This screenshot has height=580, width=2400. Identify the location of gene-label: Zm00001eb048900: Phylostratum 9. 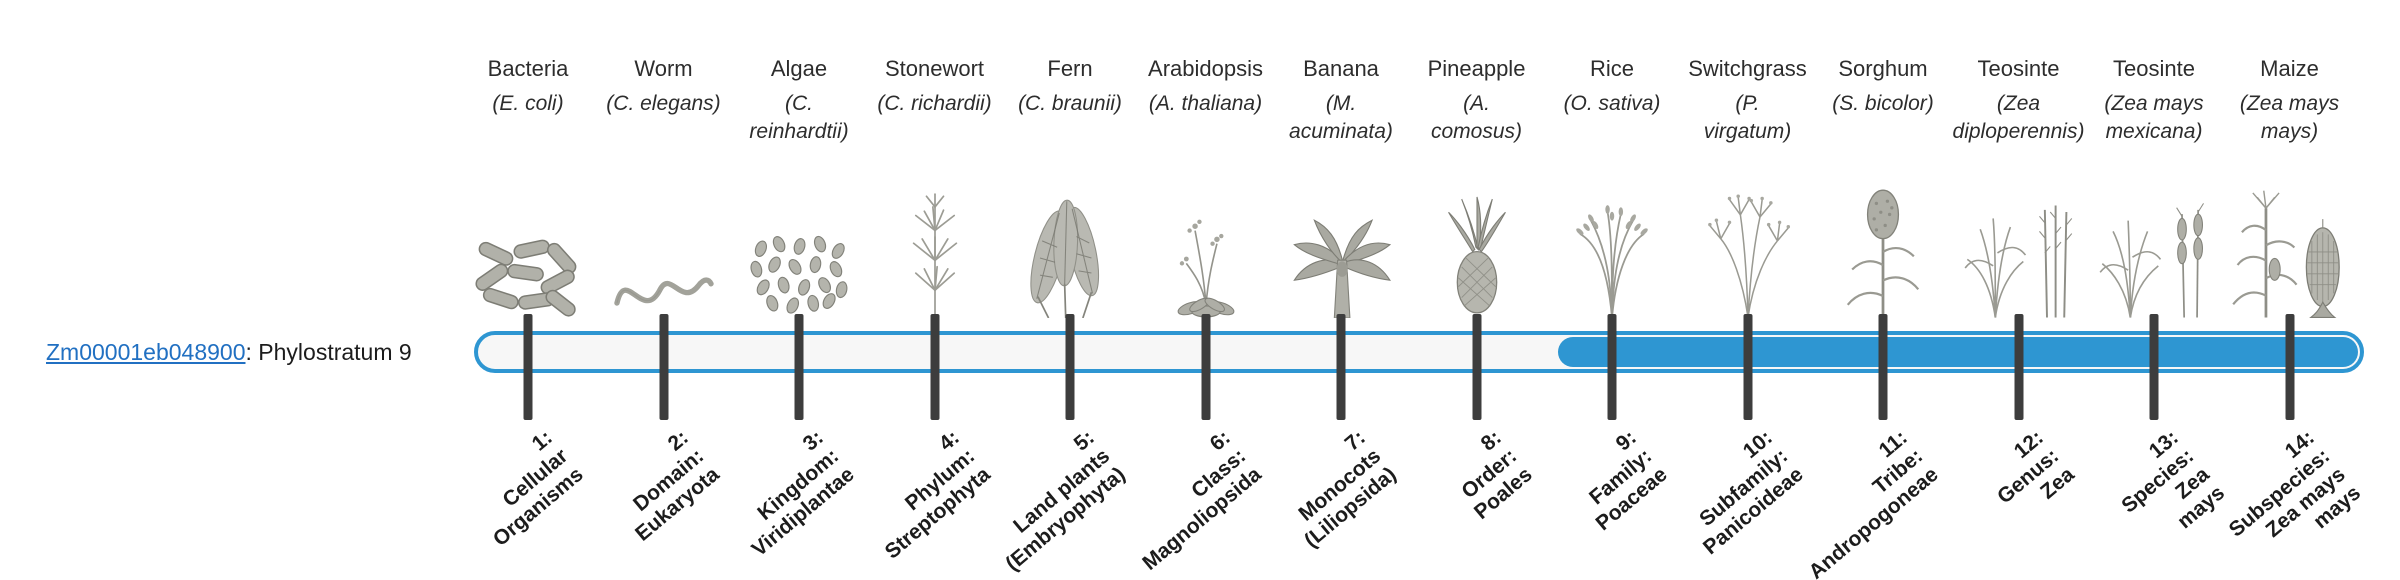
(229, 352).